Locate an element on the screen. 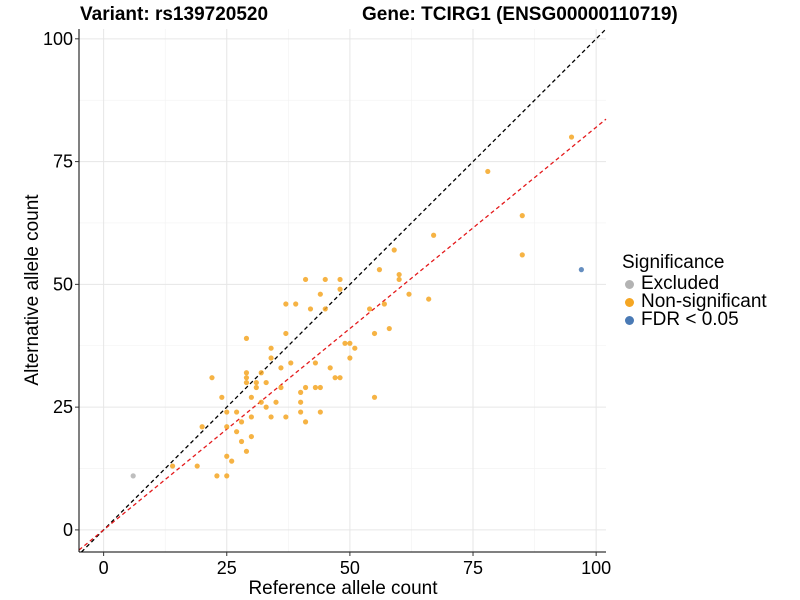 The image size is (800, 600). legend-item: Non-significant is located at coordinates (694, 301).